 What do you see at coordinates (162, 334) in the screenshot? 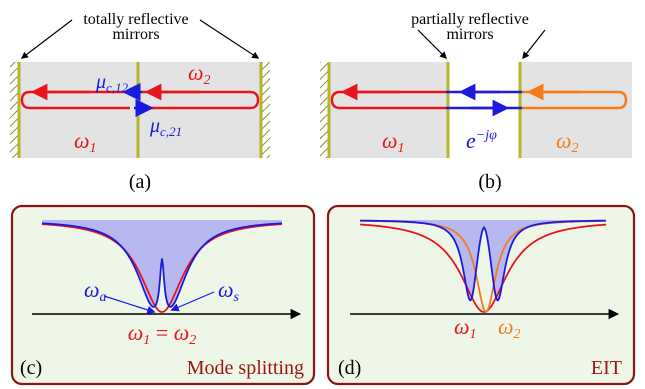
I see `label-omega-equal: ω1 = ω2` at bounding box center [162, 334].